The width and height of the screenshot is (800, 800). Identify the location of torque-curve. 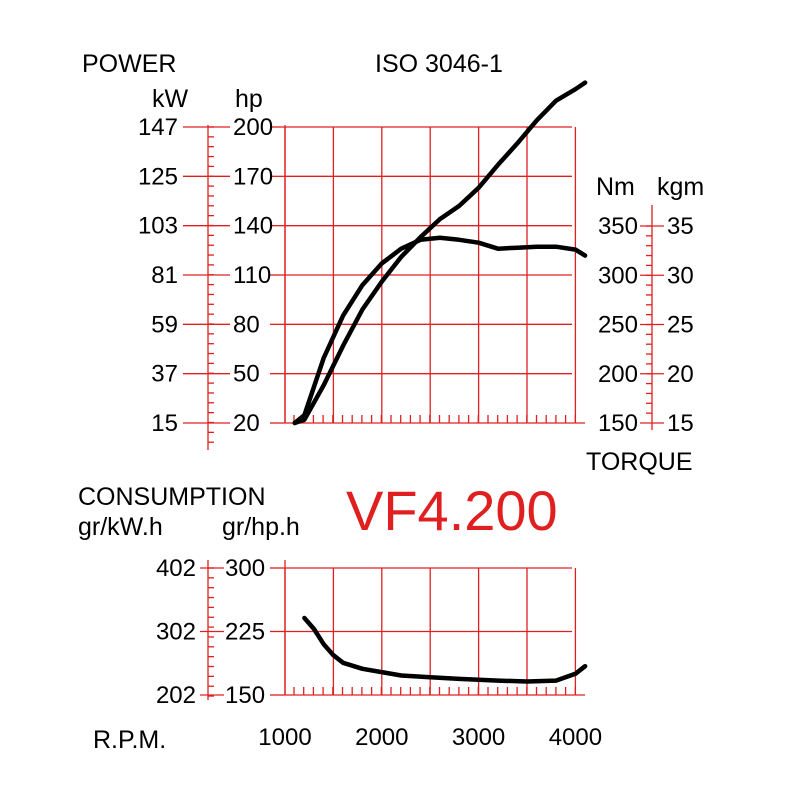
(440, 330).